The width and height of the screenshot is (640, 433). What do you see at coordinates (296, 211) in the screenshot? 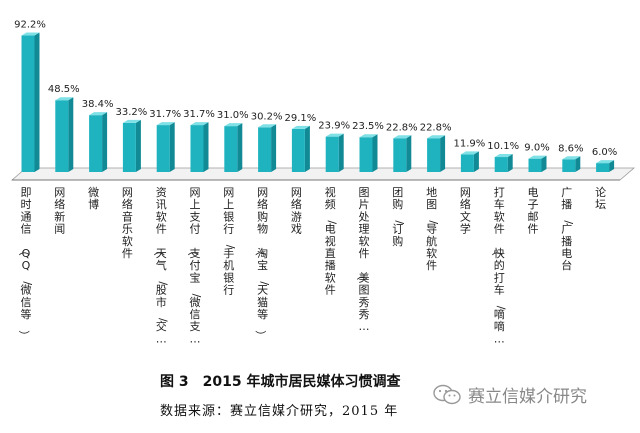
I see `category-label: 网络游戏` at bounding box center [296, 211].